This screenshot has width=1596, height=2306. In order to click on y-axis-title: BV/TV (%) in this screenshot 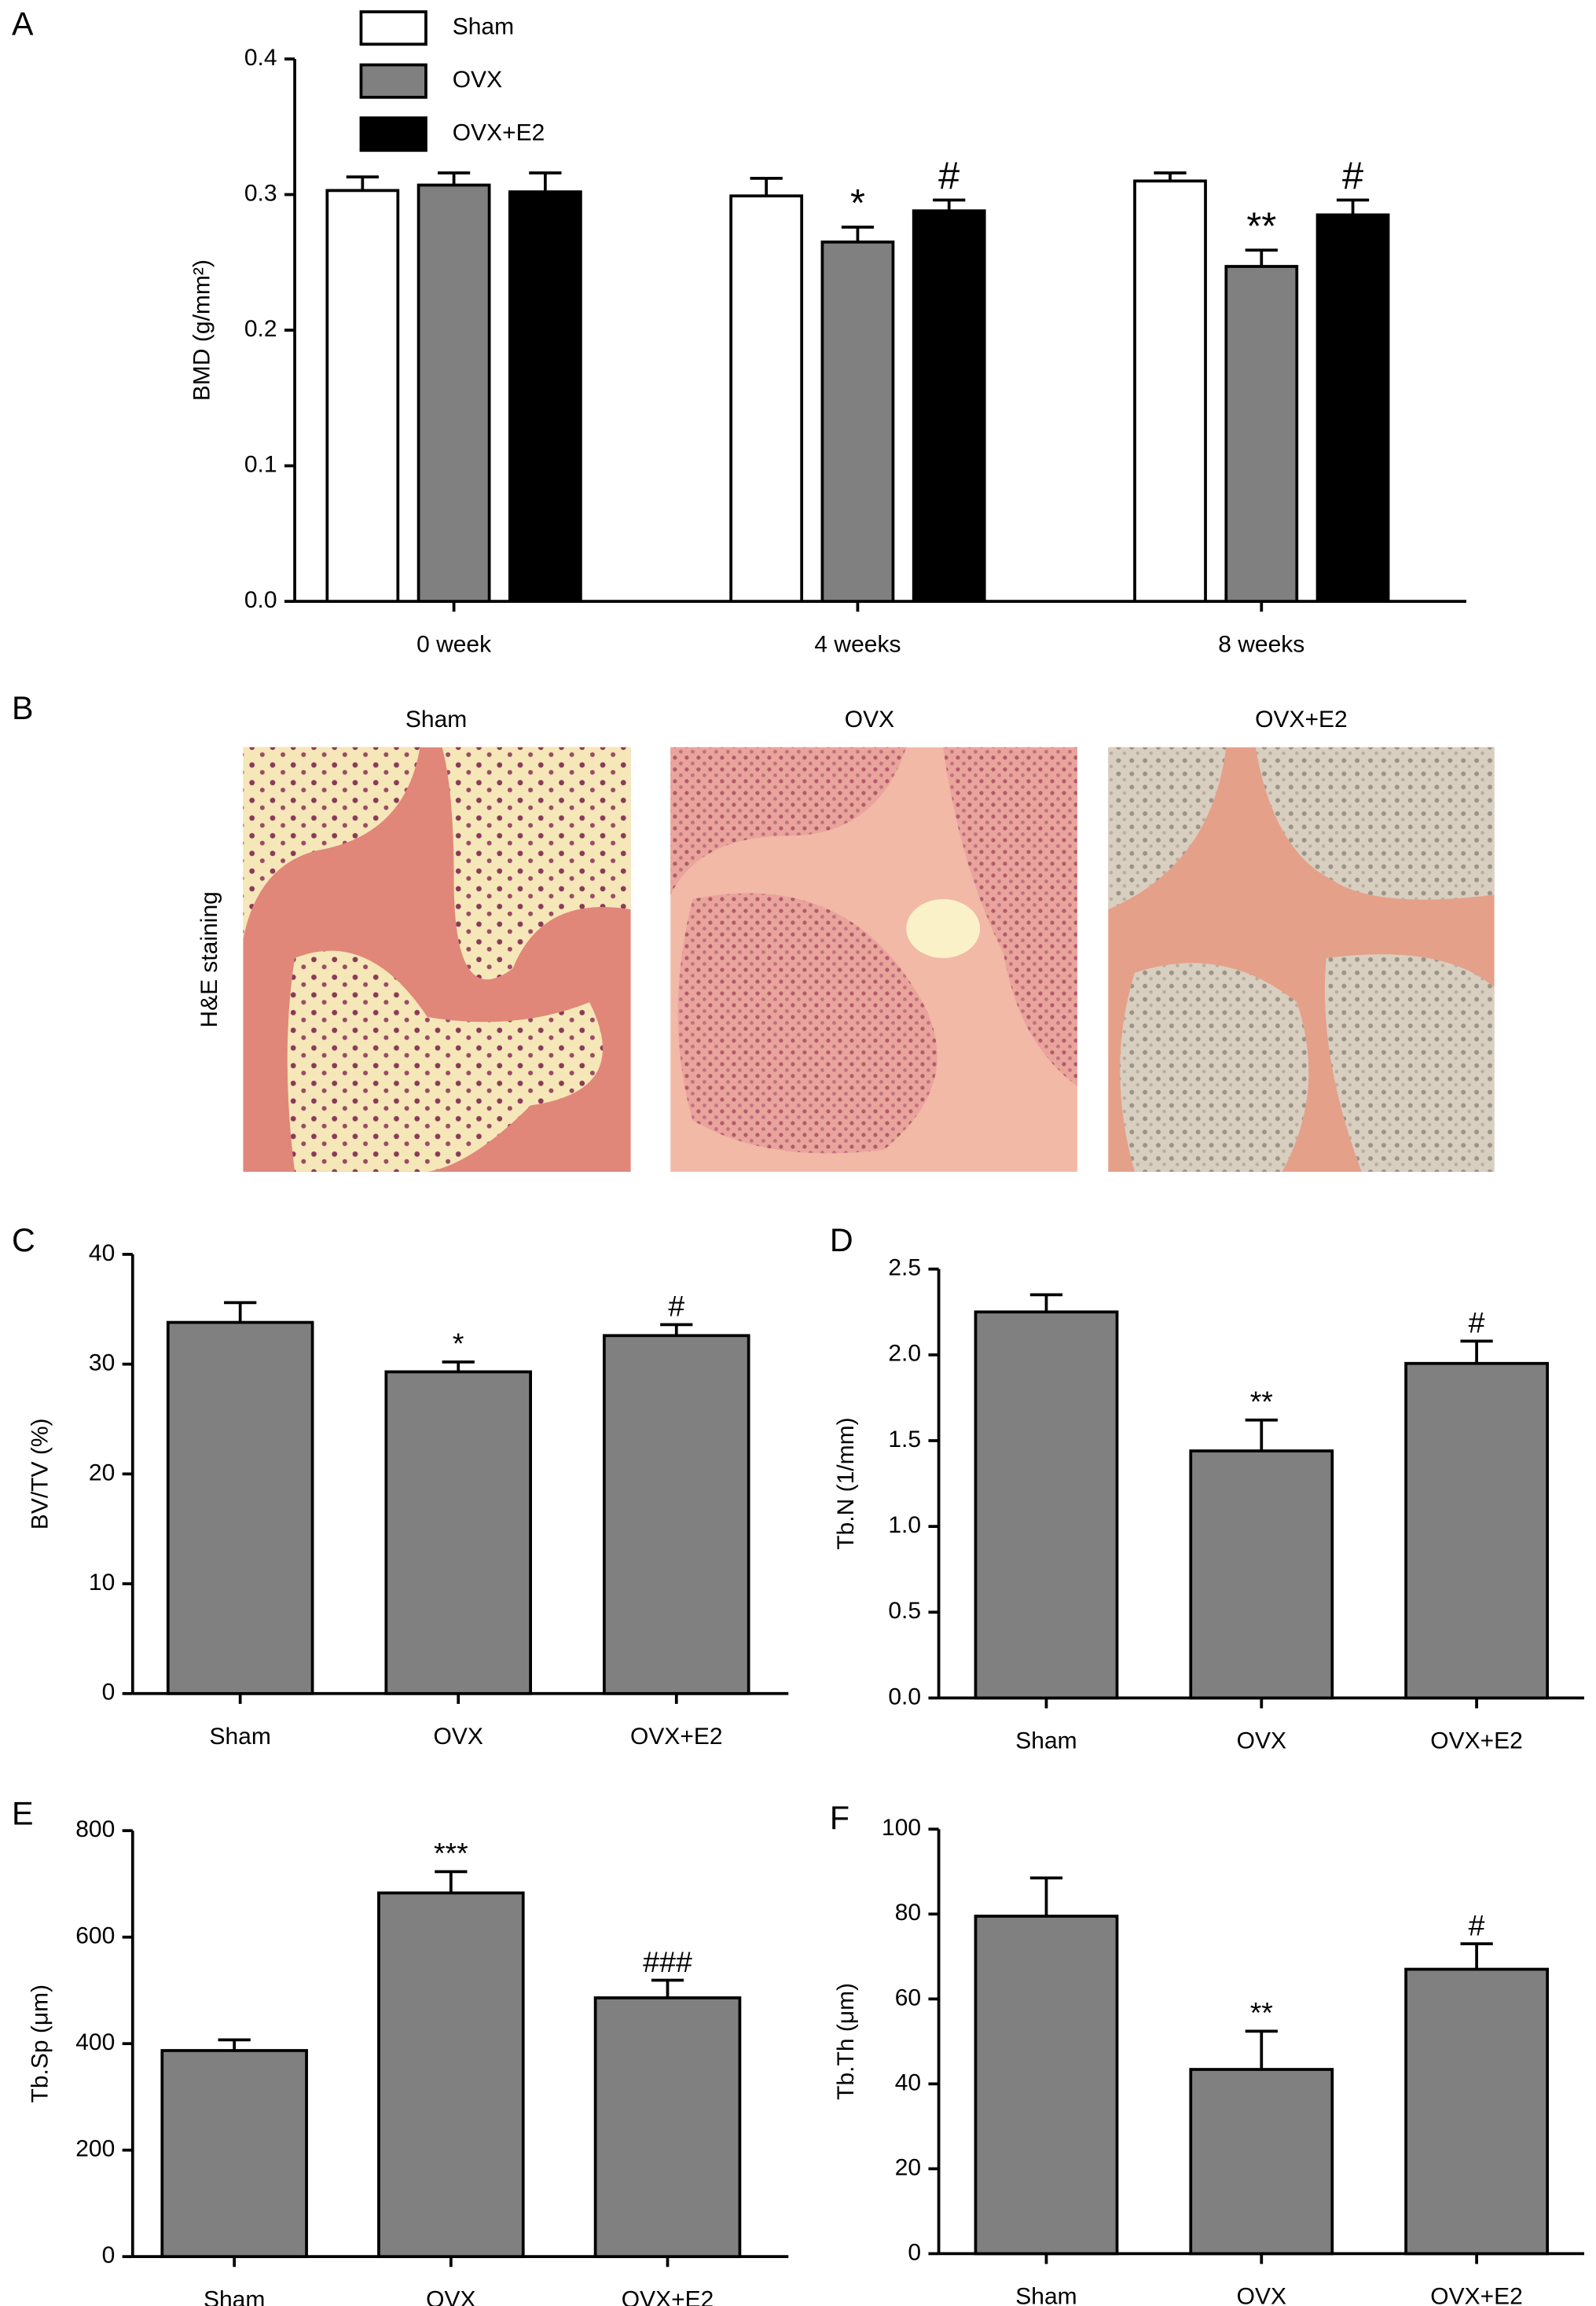, I will do `click(40, 1475)`.